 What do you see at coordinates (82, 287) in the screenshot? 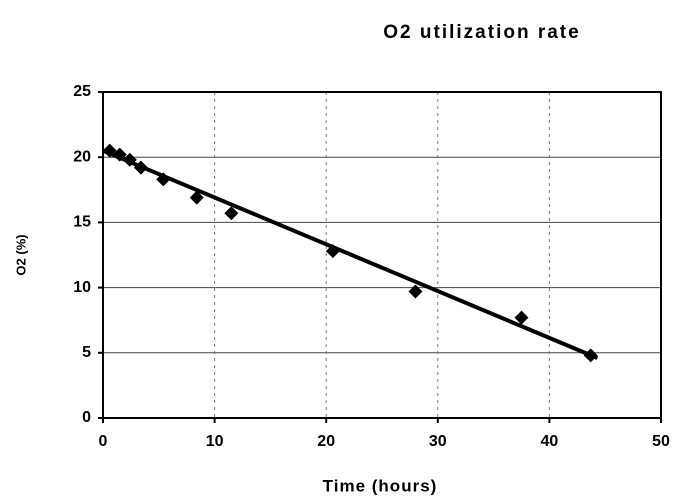
I see `y-tick-label: 10` at bounding box center [82, 287].